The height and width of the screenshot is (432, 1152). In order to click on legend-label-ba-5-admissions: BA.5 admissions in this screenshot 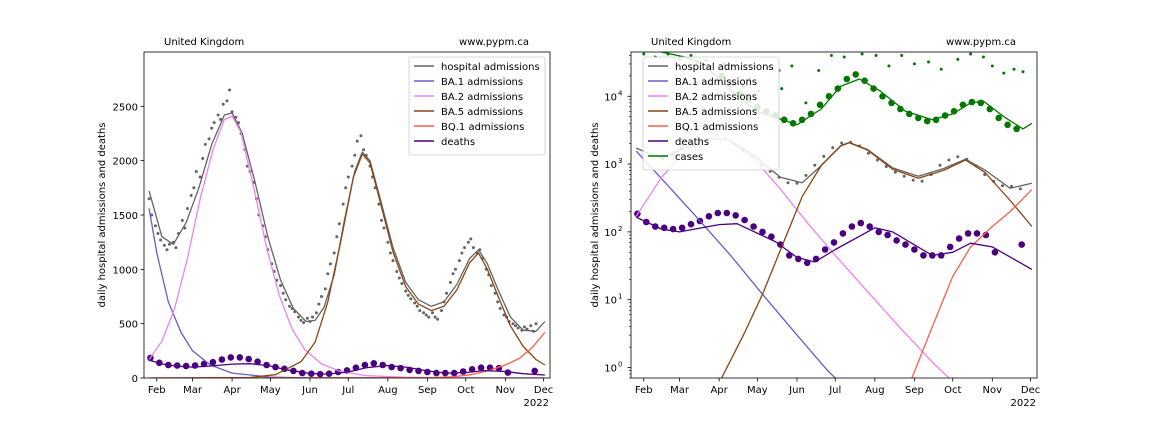, I will do `click(482, 112)`.